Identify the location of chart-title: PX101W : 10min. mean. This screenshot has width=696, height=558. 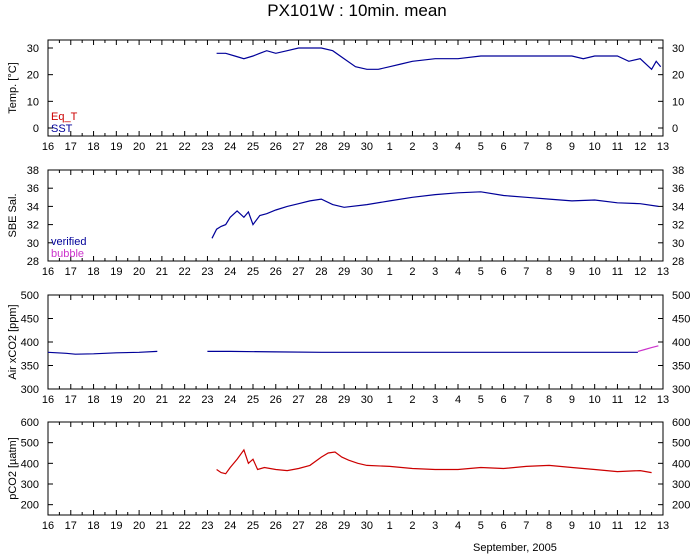
(357, 10).